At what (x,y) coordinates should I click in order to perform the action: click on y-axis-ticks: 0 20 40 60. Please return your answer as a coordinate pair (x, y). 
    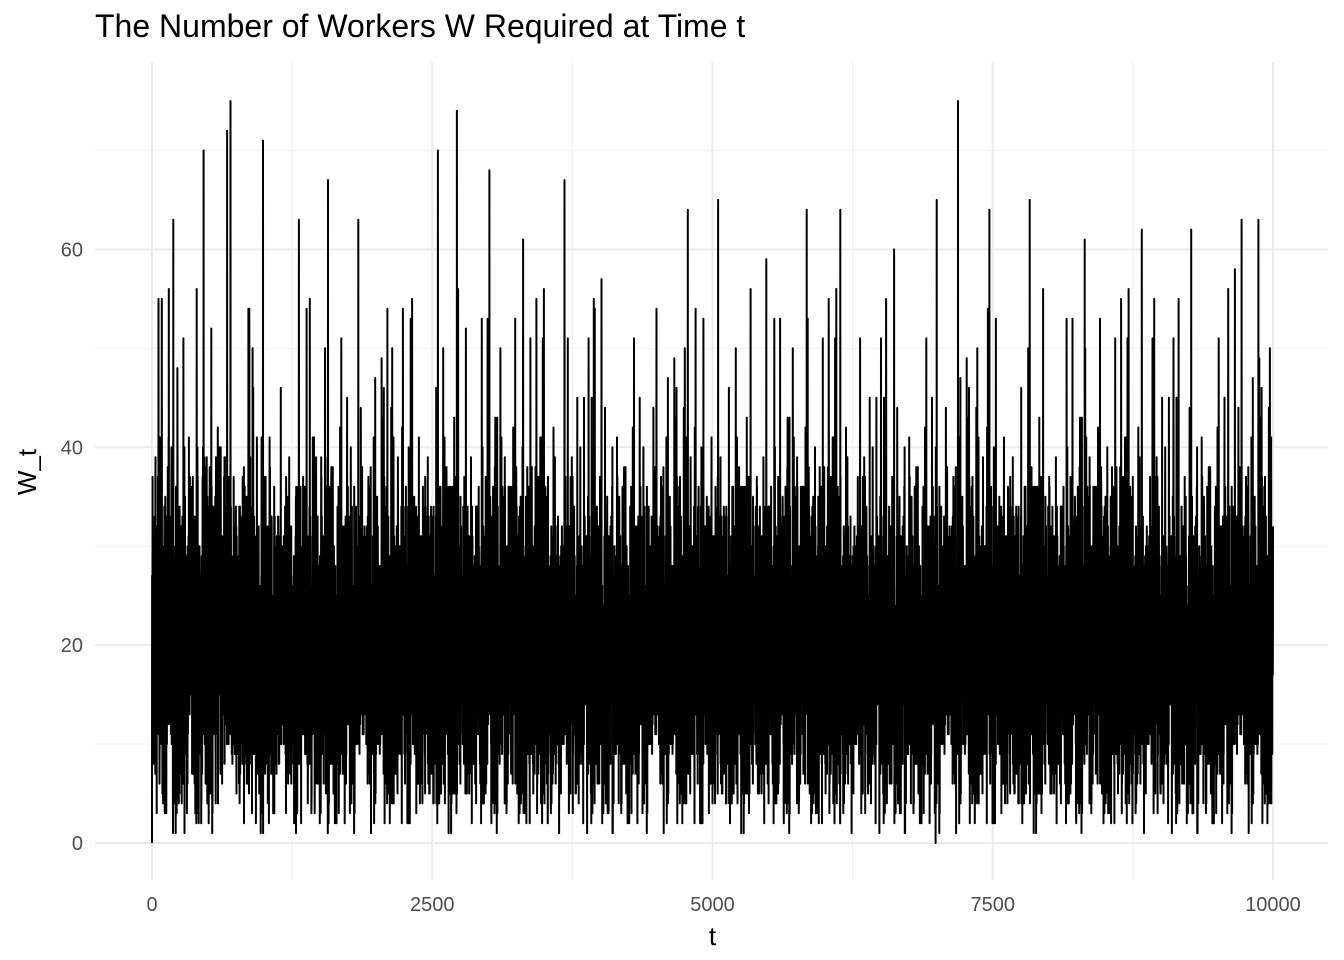
    Looking at the image, I should click on (72, 547).